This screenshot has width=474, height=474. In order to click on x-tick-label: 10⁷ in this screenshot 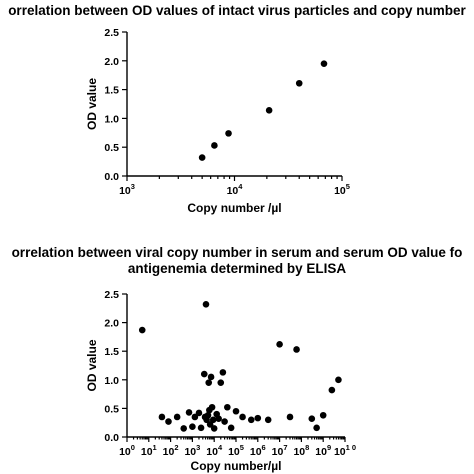, I will do `click(280, 450)`.